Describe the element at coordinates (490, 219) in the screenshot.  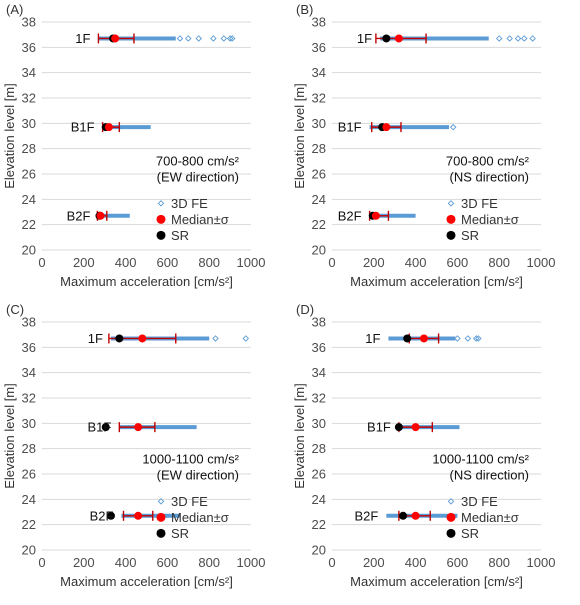
I see `legend-median-label: Median±σ` at that location.